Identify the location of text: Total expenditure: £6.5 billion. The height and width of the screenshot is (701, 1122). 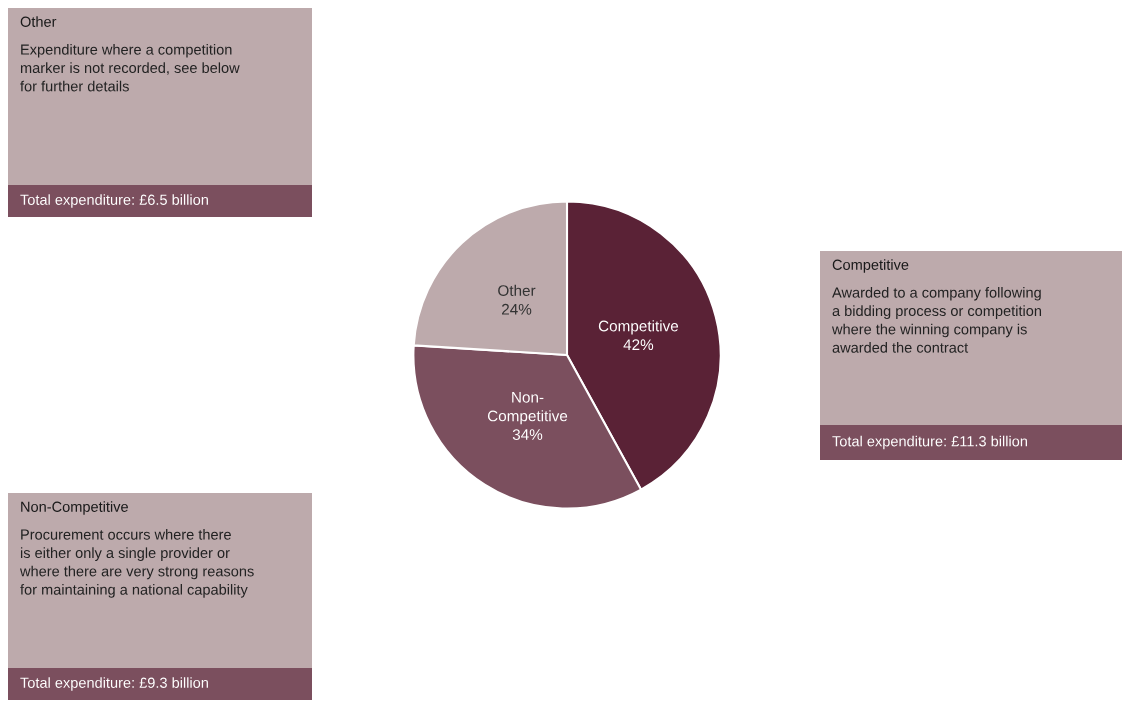
(114, 201).